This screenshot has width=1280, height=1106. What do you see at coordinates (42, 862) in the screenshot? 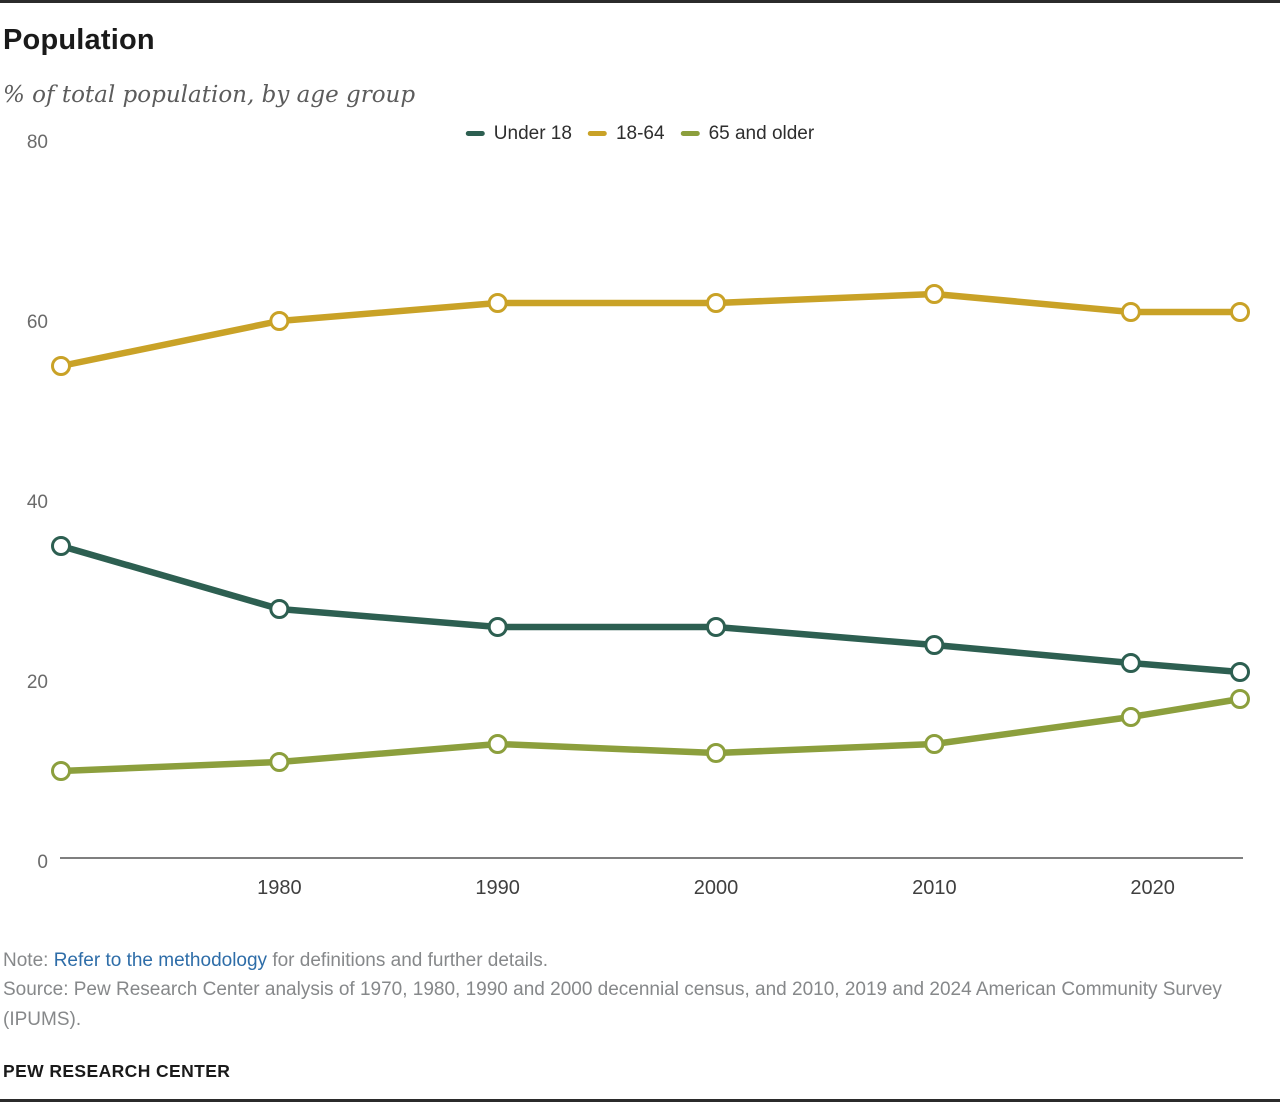
I see `y-axis-label: 0` at bounding box center [42, 862].